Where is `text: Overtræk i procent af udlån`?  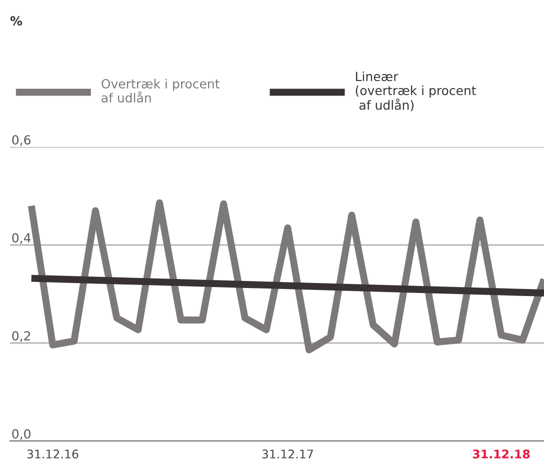 text: Overtræk i procent af udlån is located at coordinates (161, 90).